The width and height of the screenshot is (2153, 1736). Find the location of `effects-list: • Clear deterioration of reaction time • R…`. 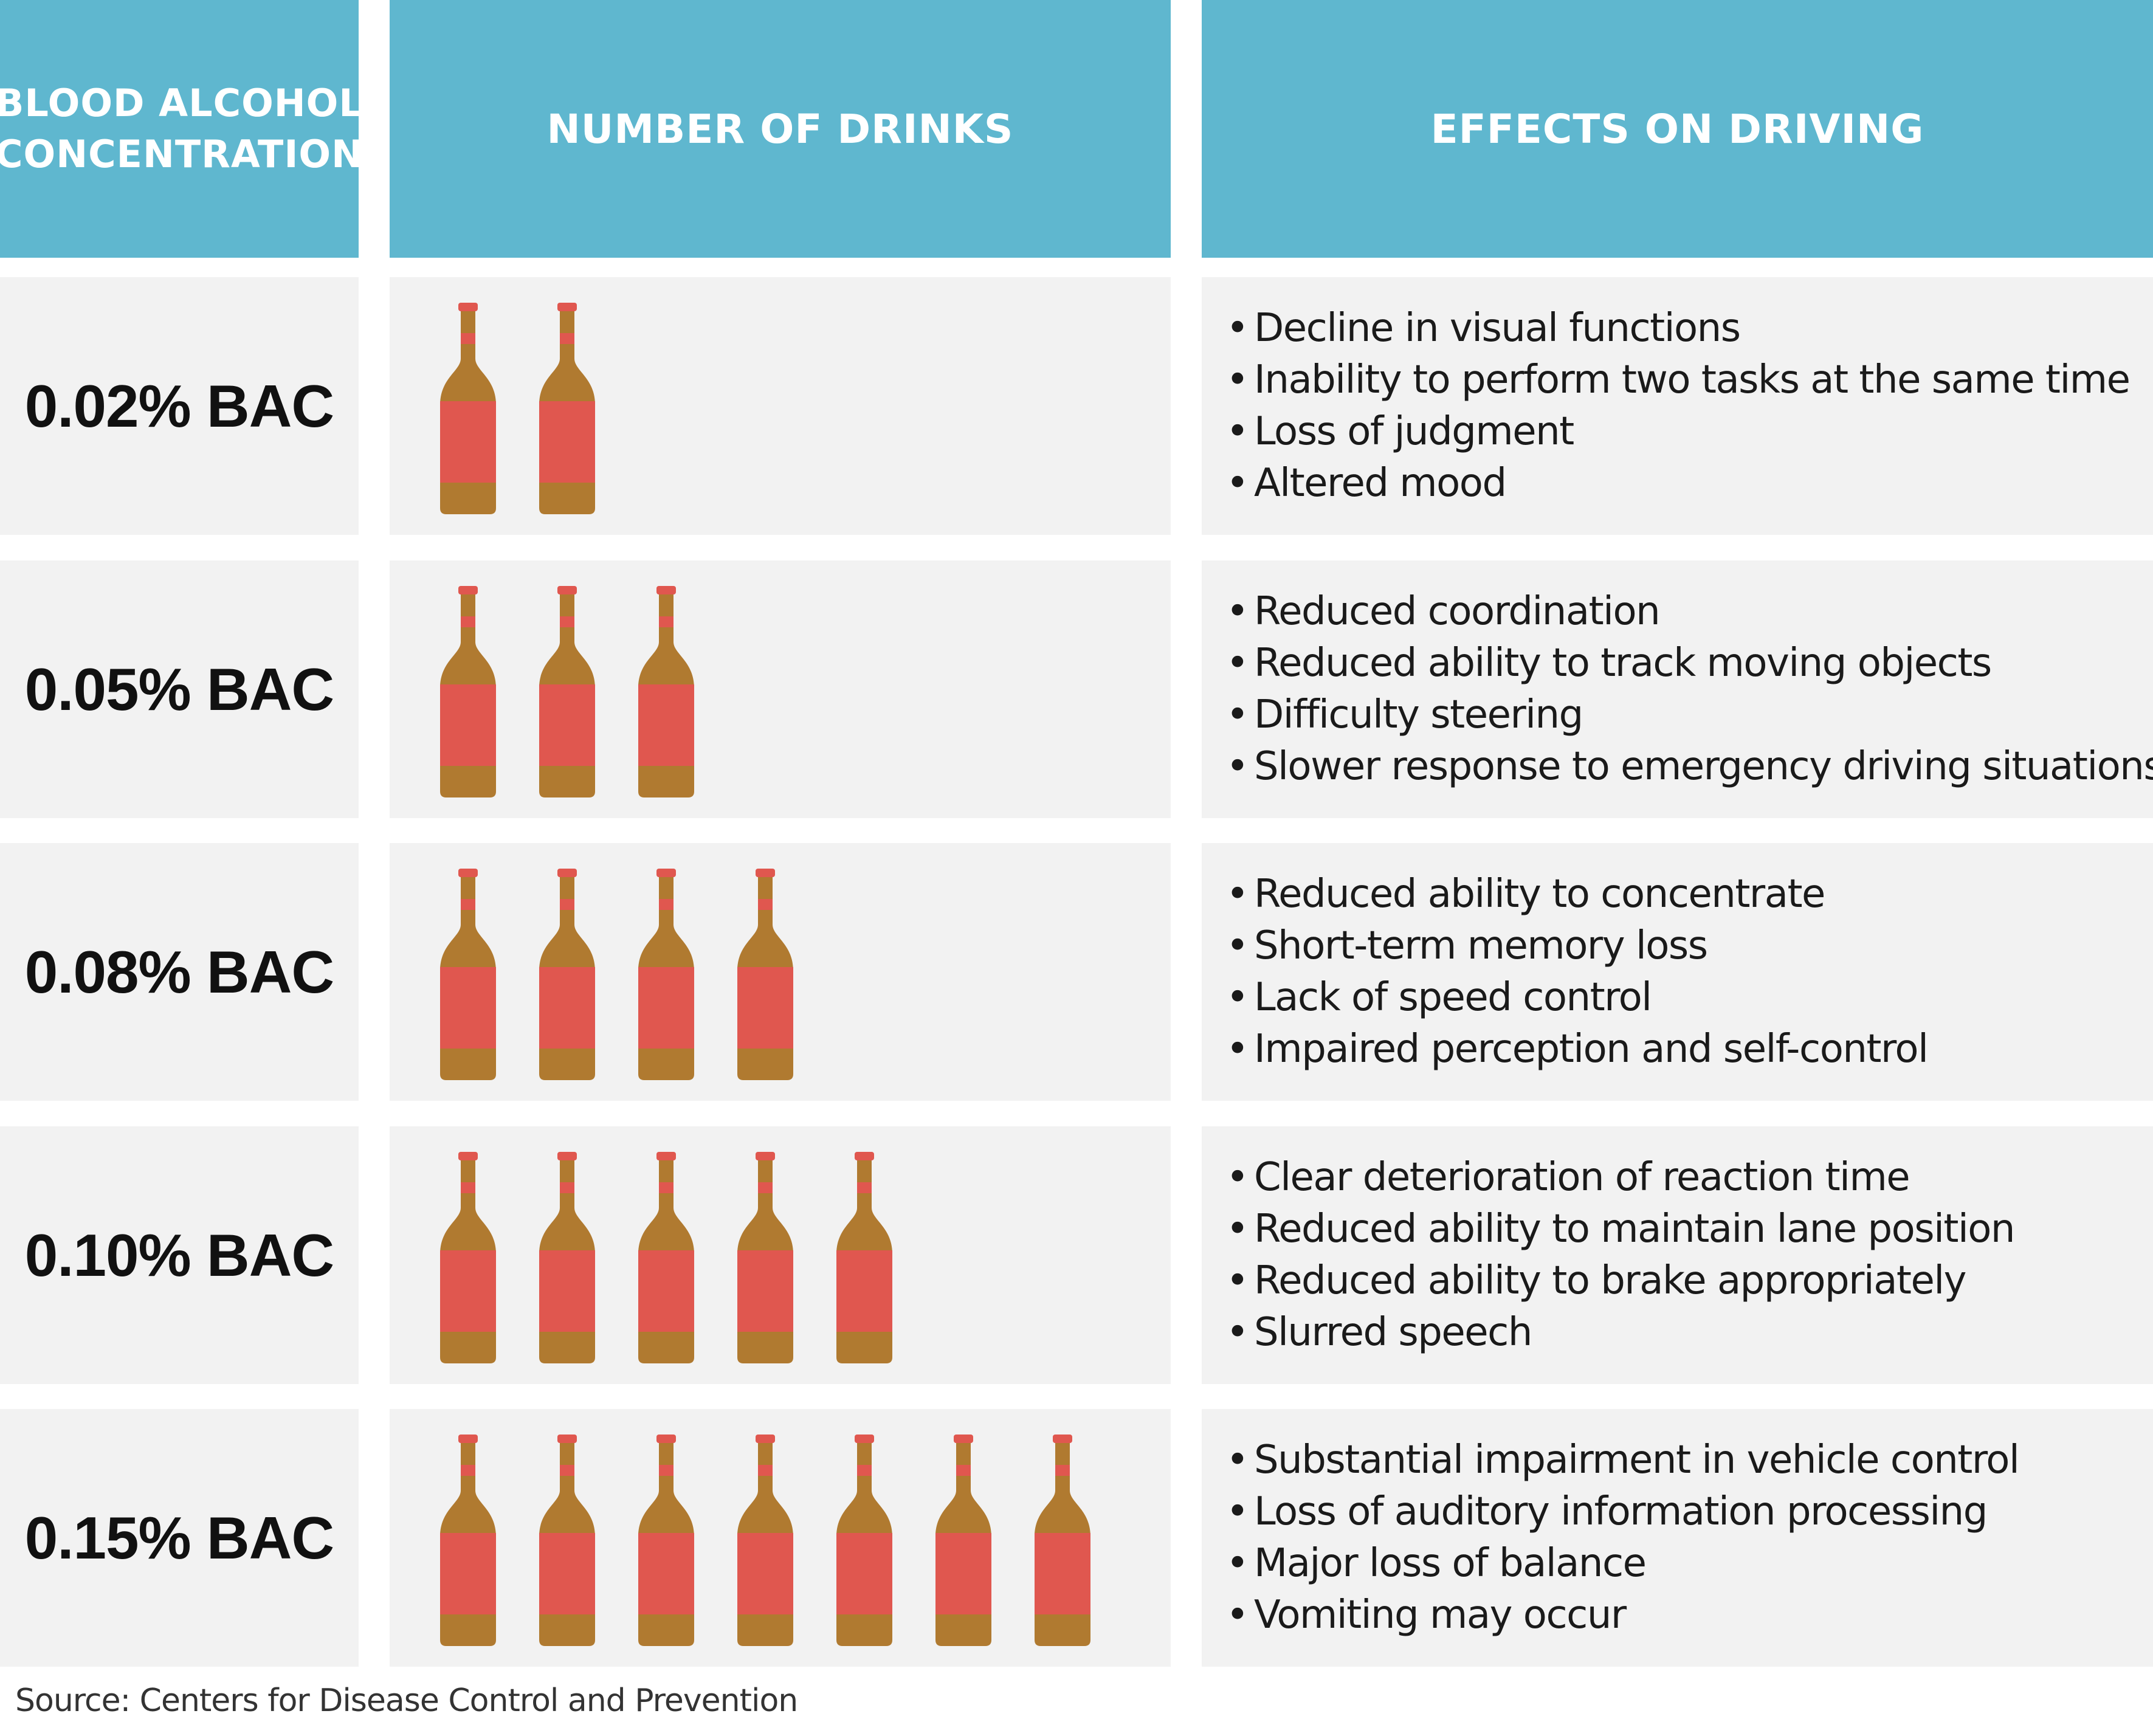

effects-list: • Clear deterioration of reaction time • R… is located at coordinates (1689, 1255).